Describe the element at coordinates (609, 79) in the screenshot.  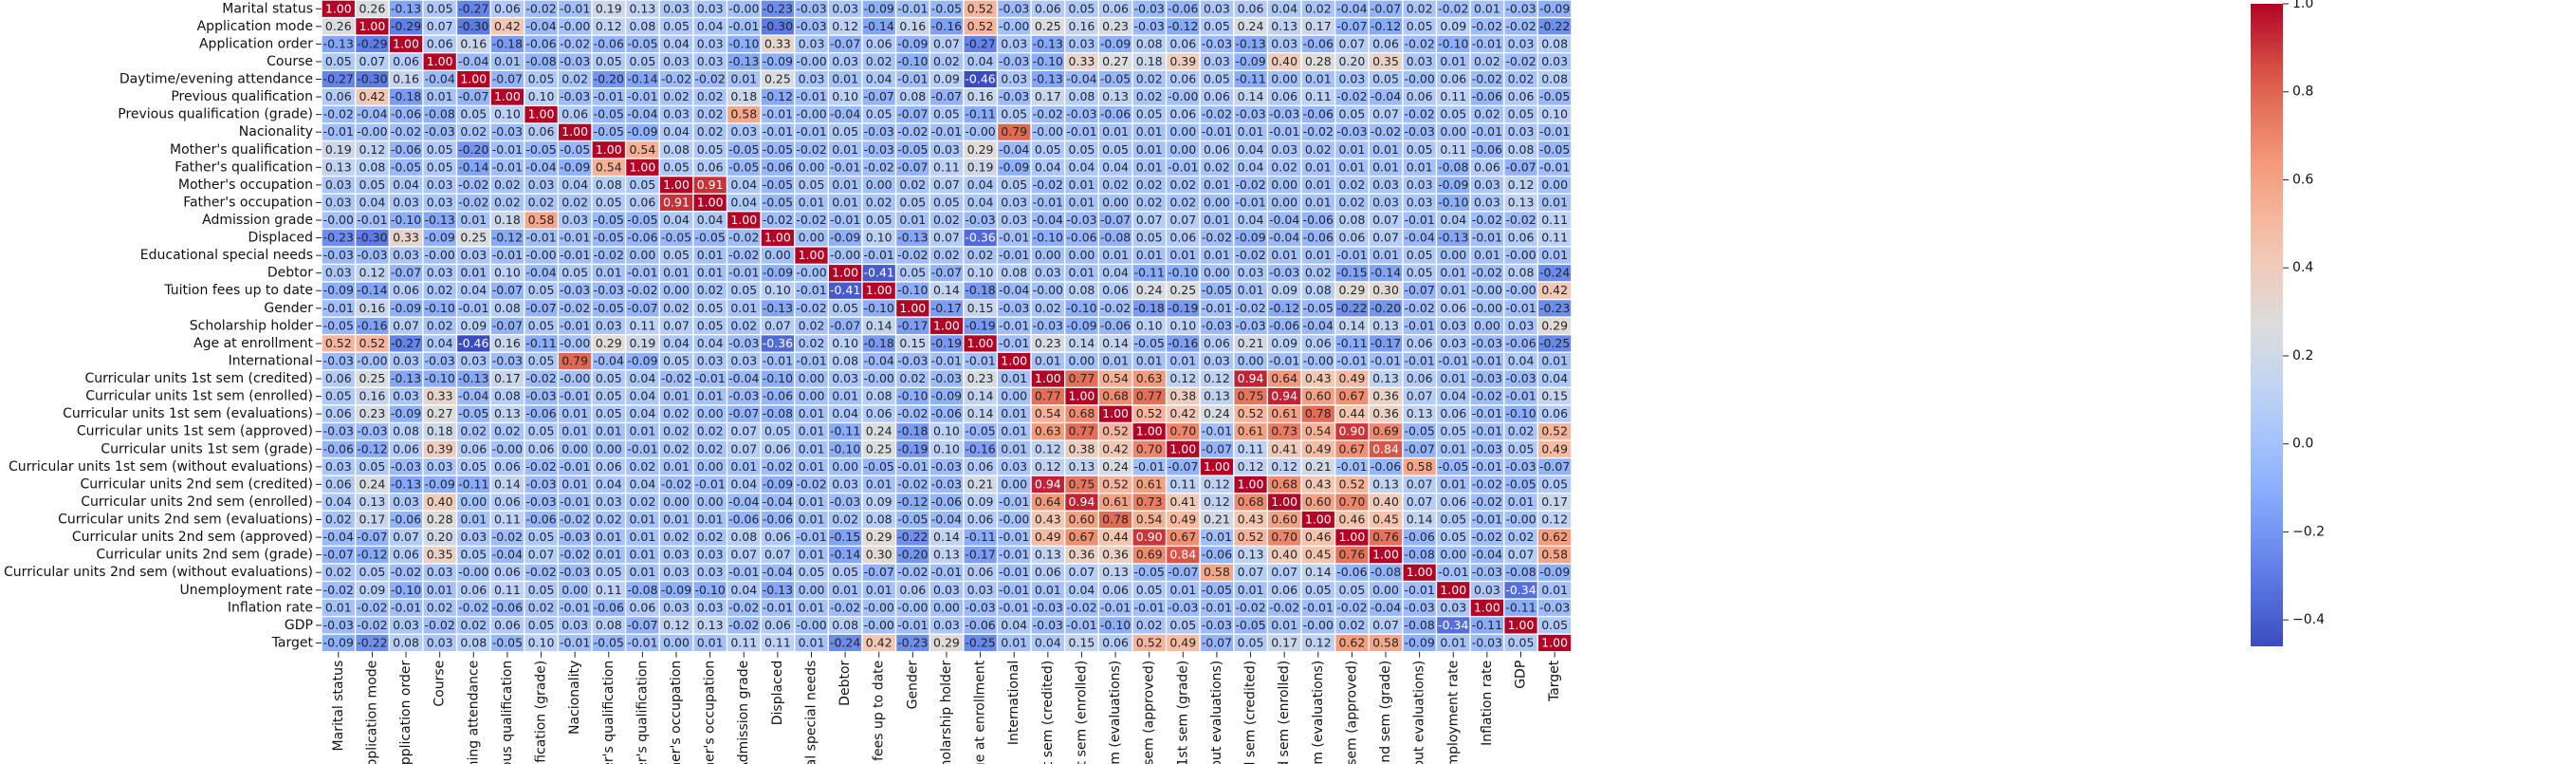
I see `cell-value-label: -0.20` at that location.